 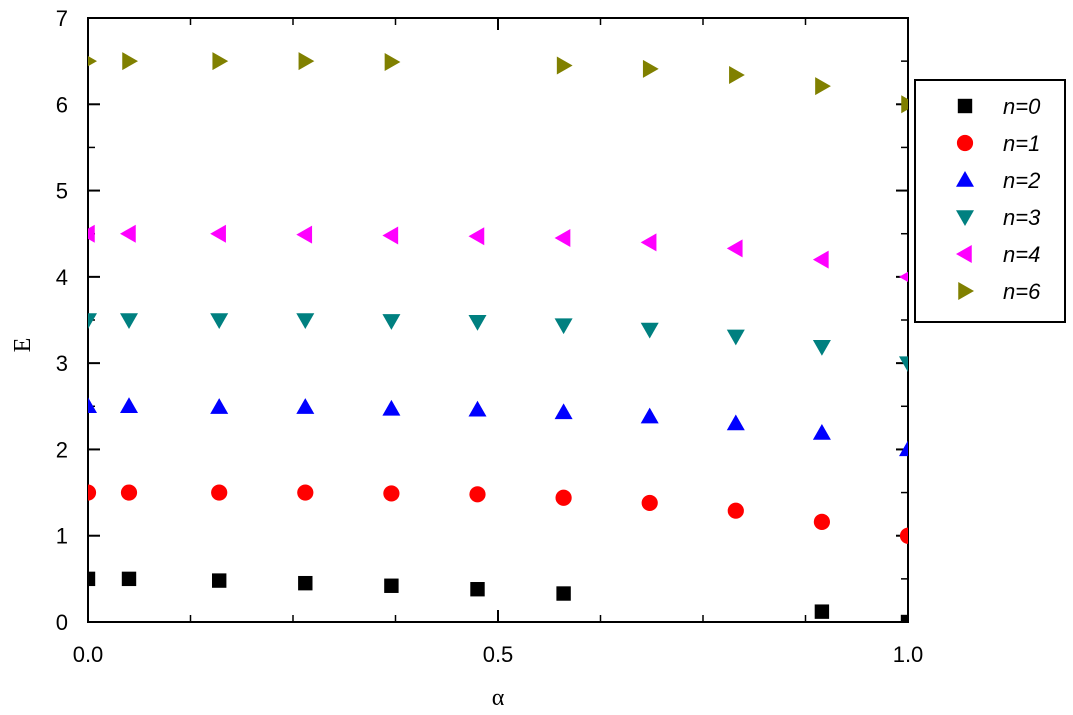 I want to click on y-tick-label: 5, so click(x=62, y=191).